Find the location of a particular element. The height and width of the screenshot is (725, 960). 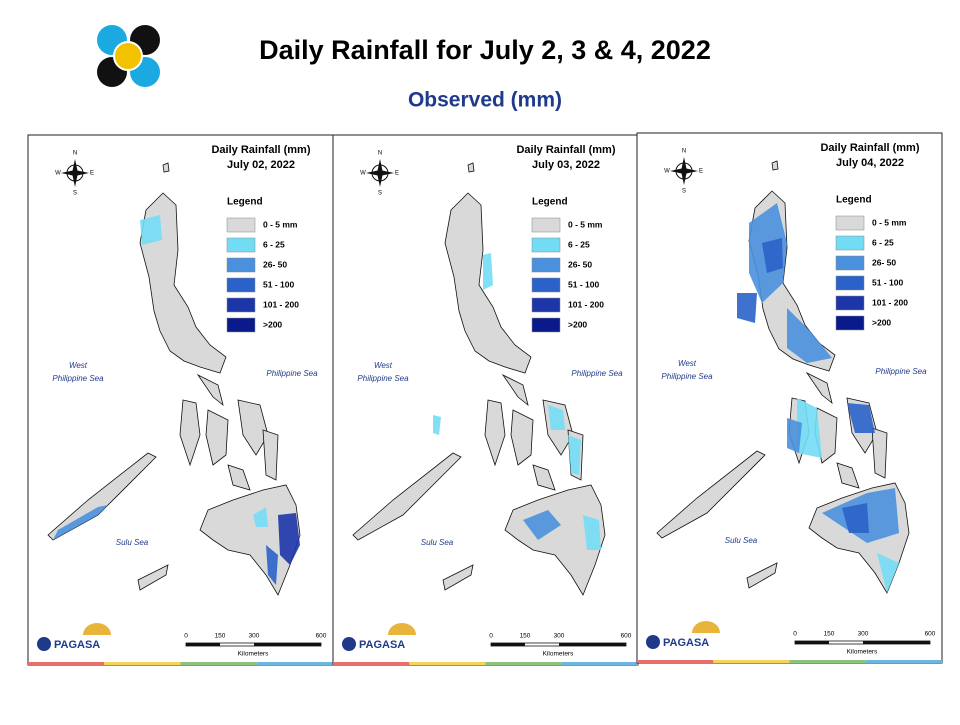

legend-label: 6 - 25 is located at coordinates (883, 242).